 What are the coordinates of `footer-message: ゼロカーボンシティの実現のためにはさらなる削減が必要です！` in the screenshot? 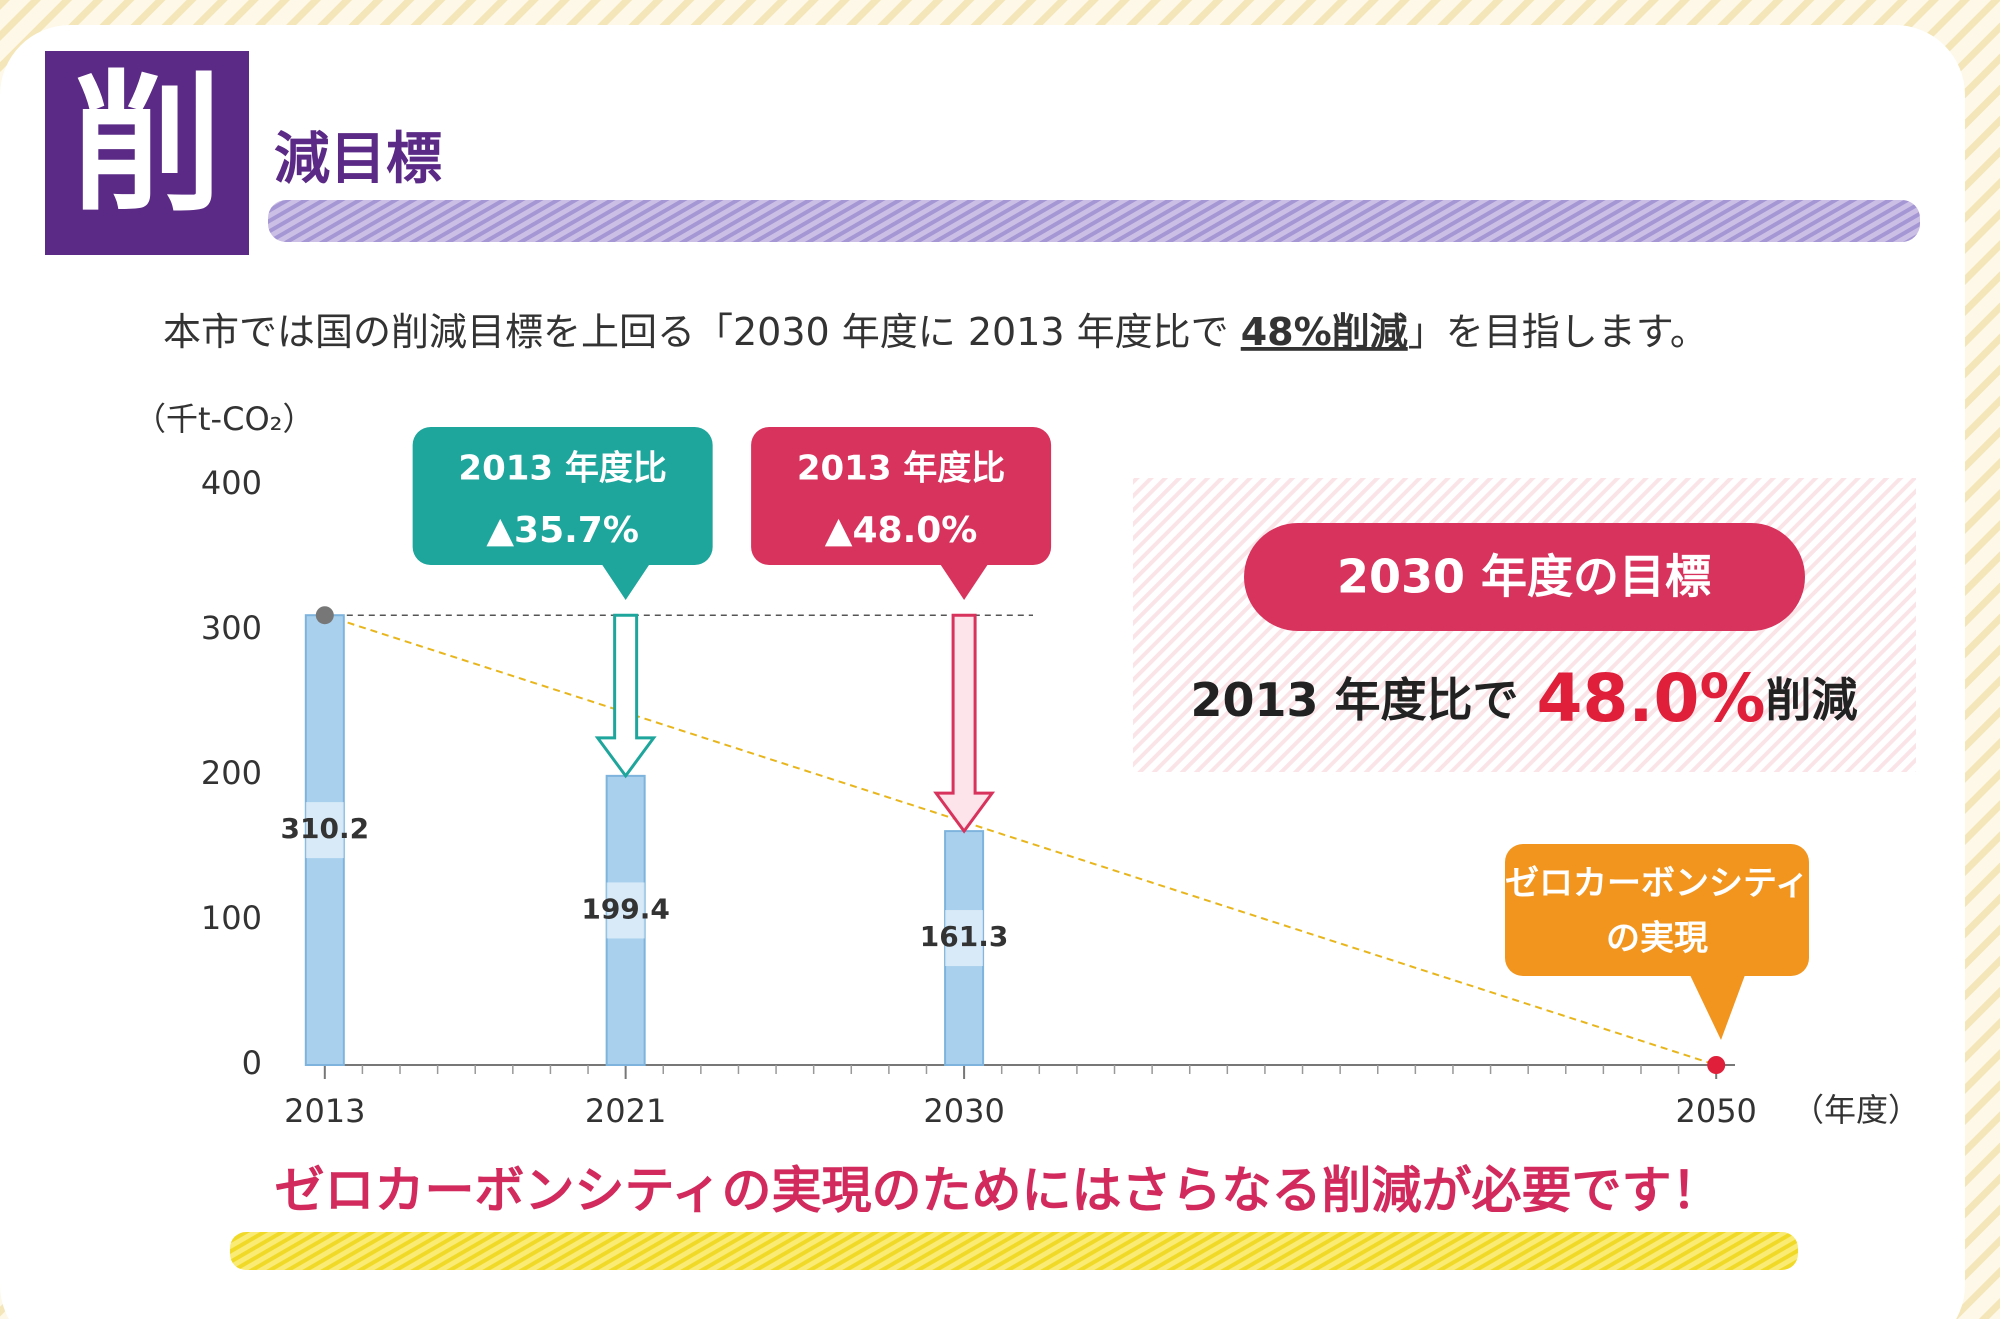 It's located at (998, 1191).